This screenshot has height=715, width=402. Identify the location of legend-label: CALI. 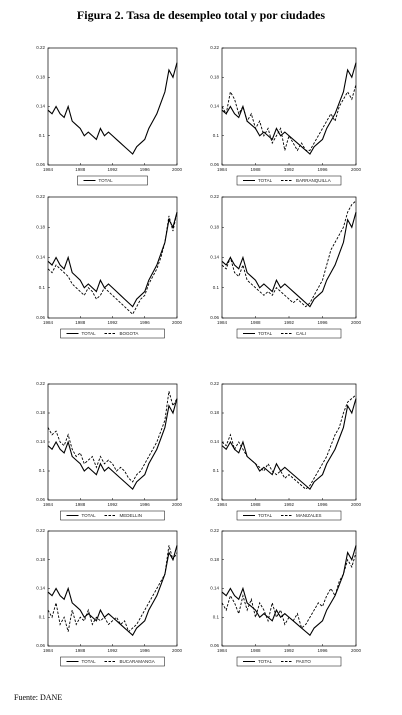
(301, 333).